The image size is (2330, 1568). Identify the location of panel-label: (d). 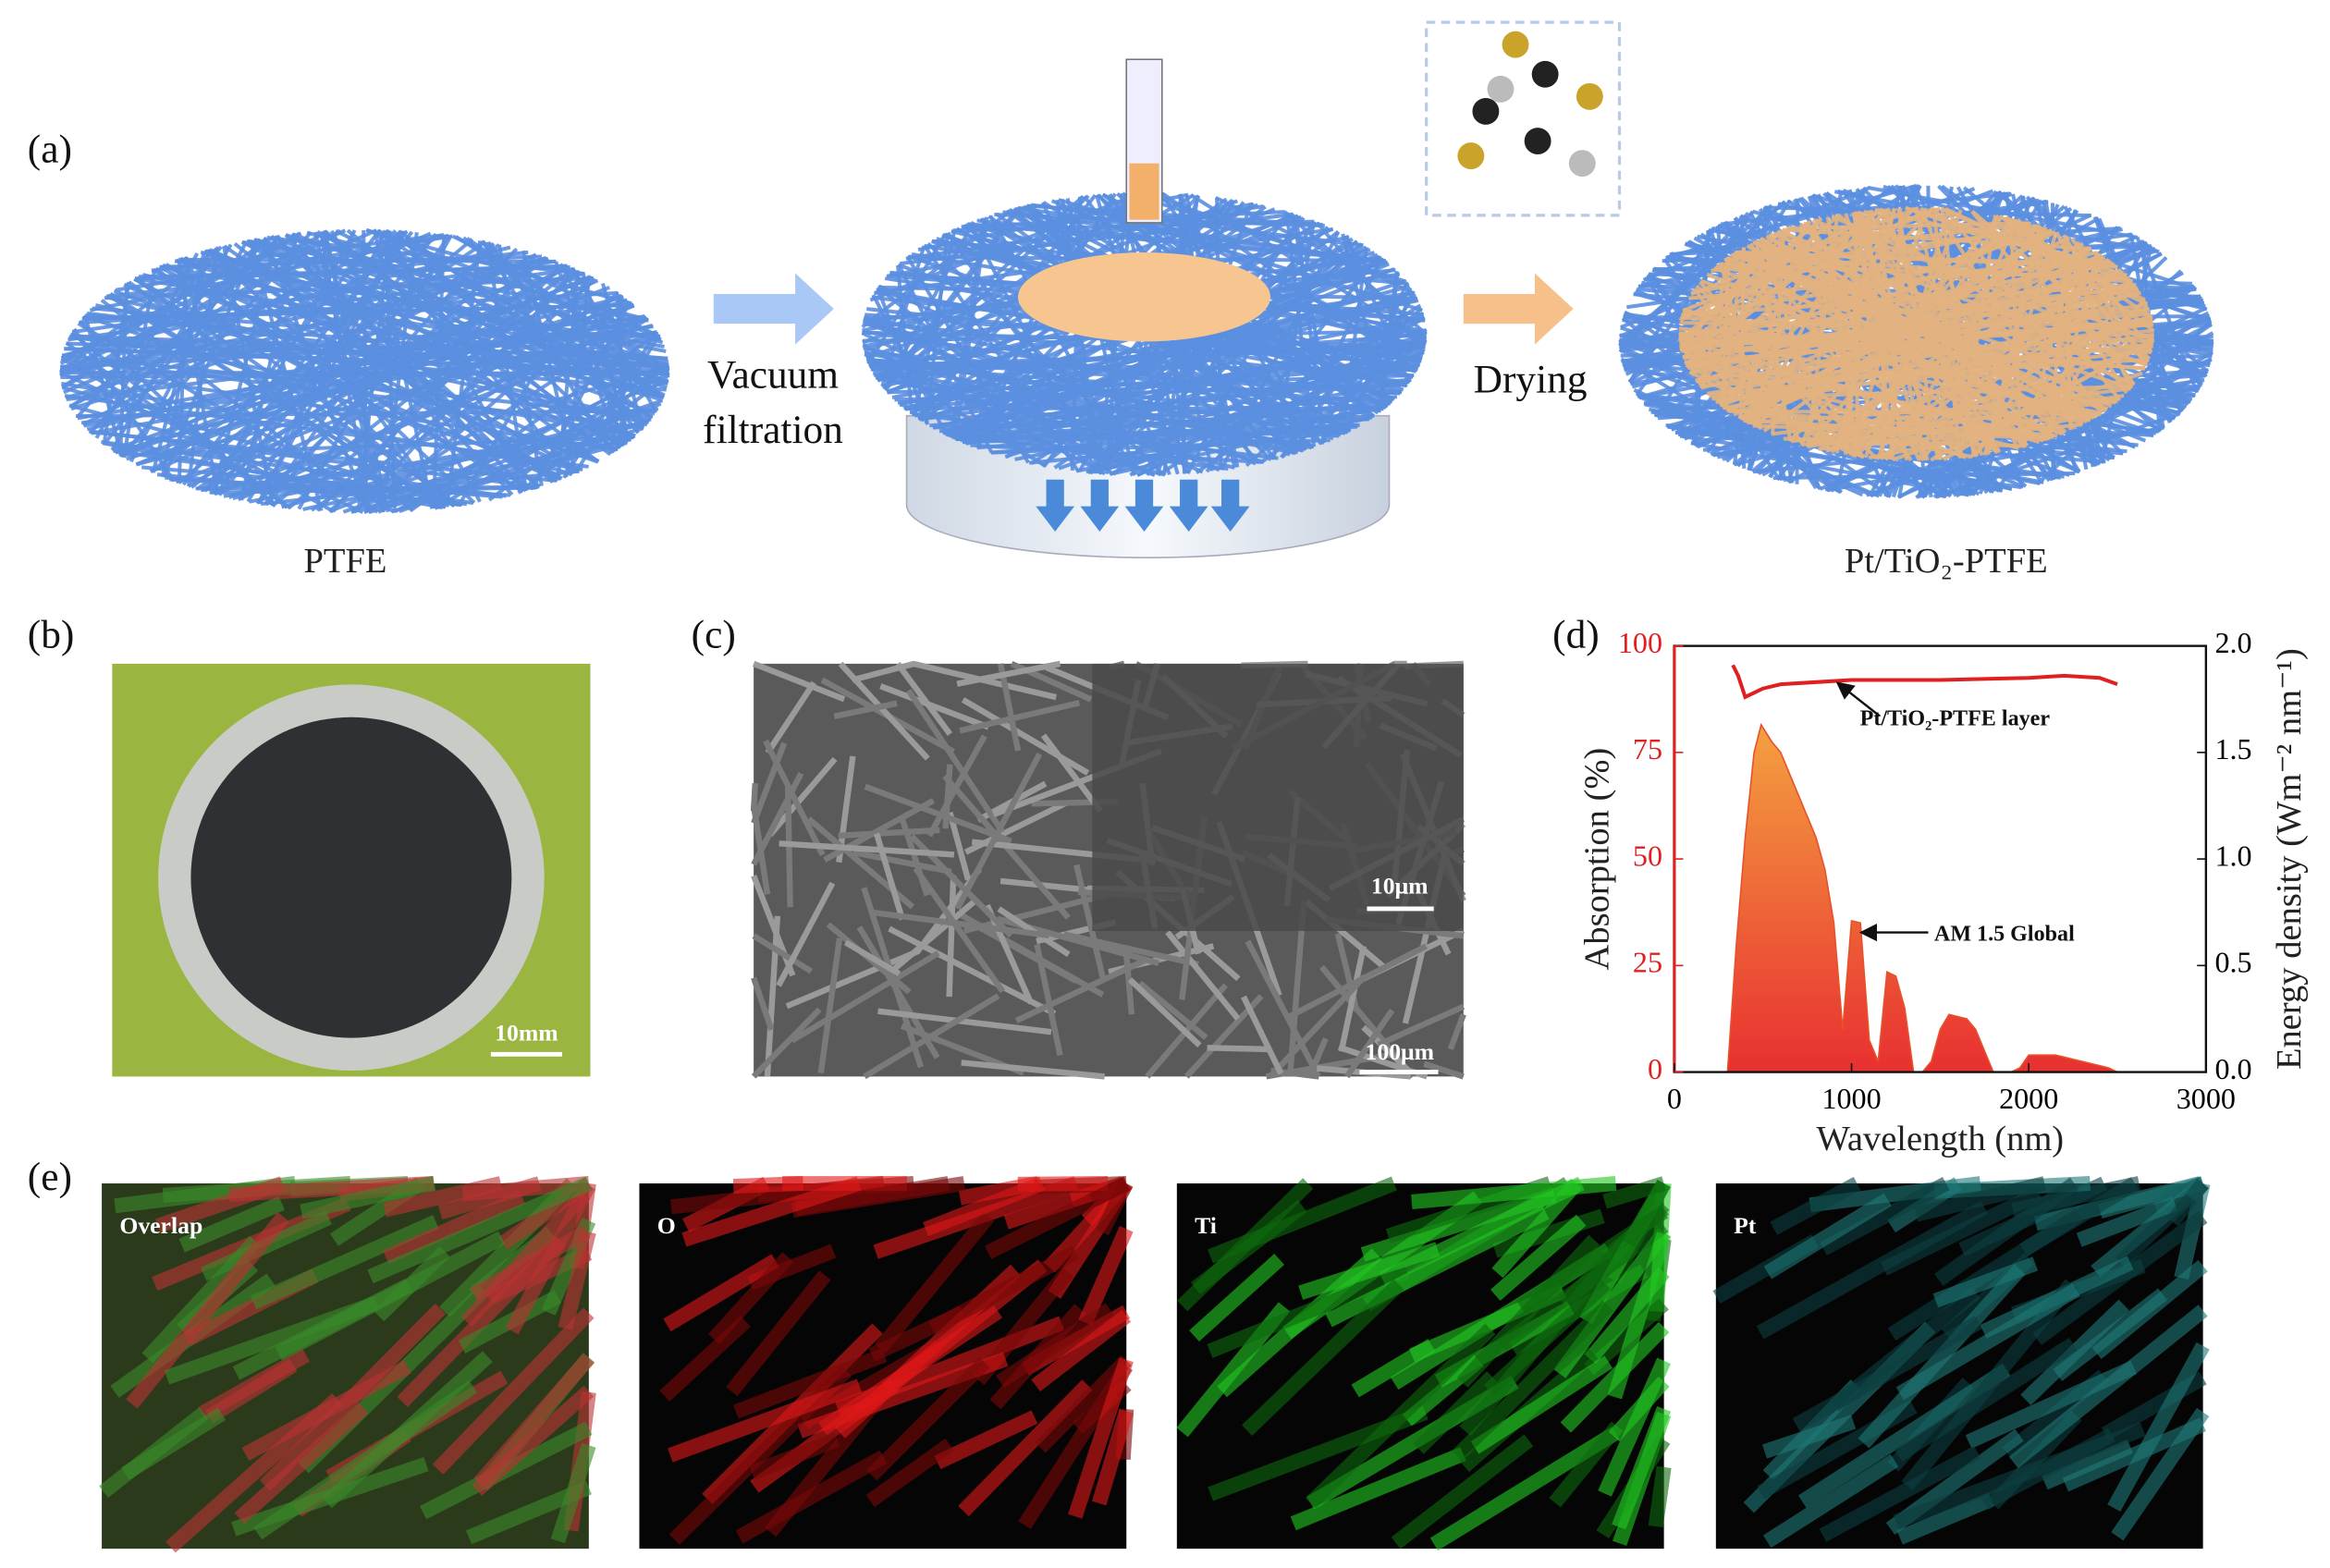
(1576, 635).